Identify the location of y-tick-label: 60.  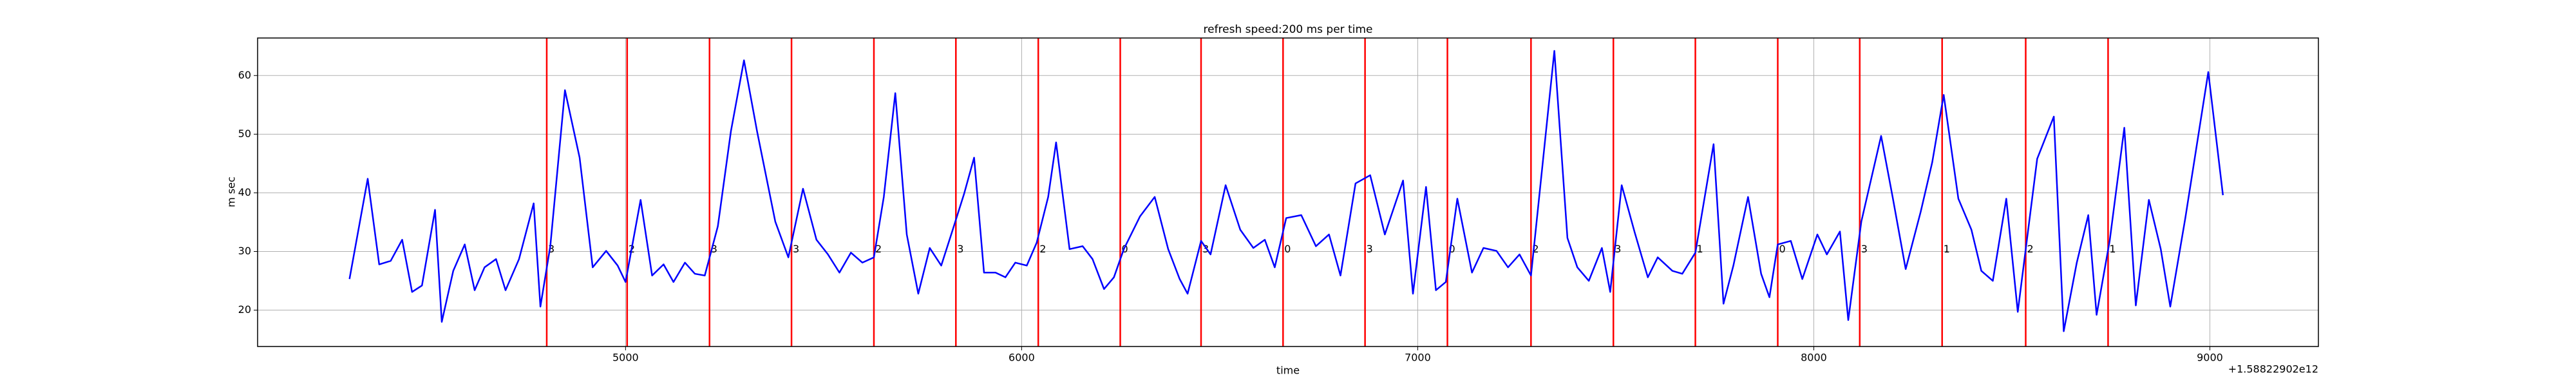
(245, 75).